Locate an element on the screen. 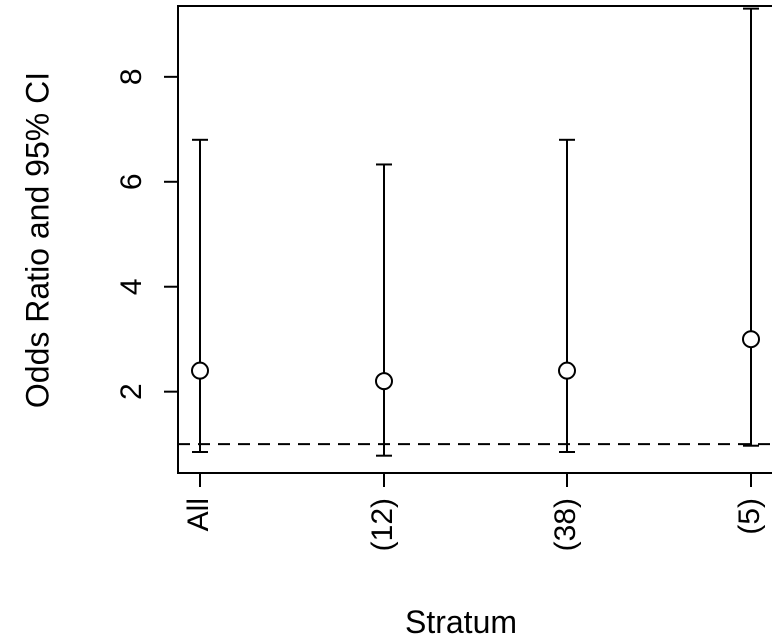 The height and width of the screenshot is (643, 772). x-axis-label: Stratum is located at coordinates (461, 622).